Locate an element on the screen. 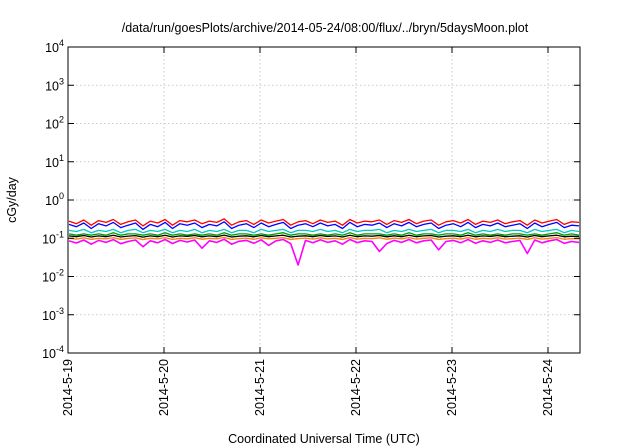 The image size is (640, 448). y-axis-label: cGy/day is located at coordinates (12, 199).